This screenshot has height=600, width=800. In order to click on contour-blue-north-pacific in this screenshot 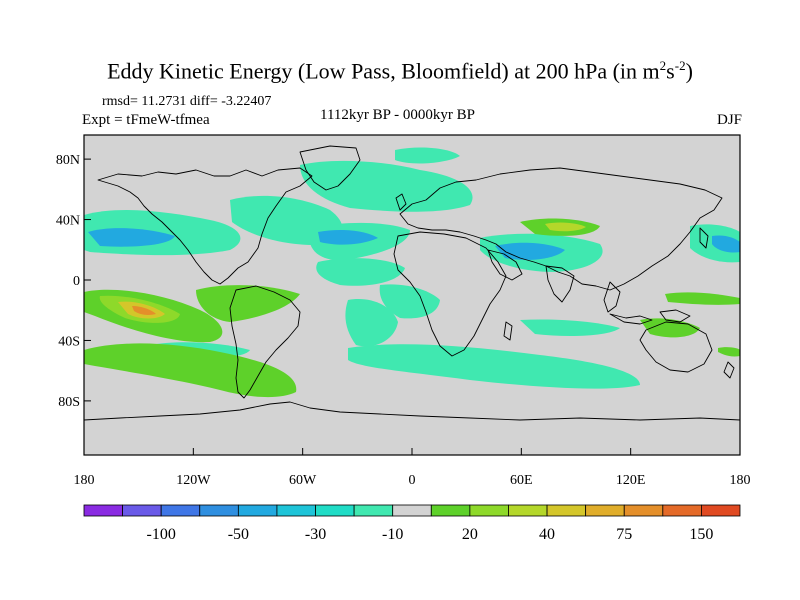, I will do `click(131, 237)`.